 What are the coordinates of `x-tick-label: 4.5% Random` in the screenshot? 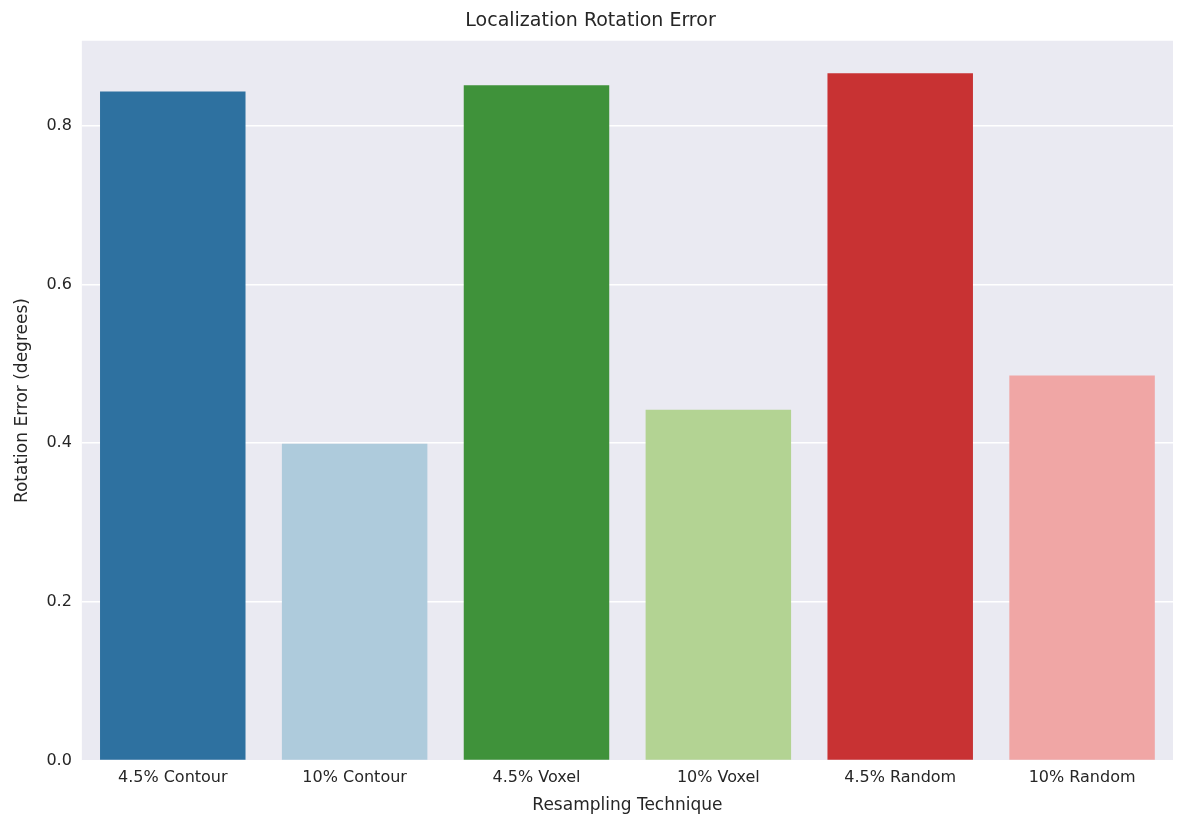 It's located at (900, 777).